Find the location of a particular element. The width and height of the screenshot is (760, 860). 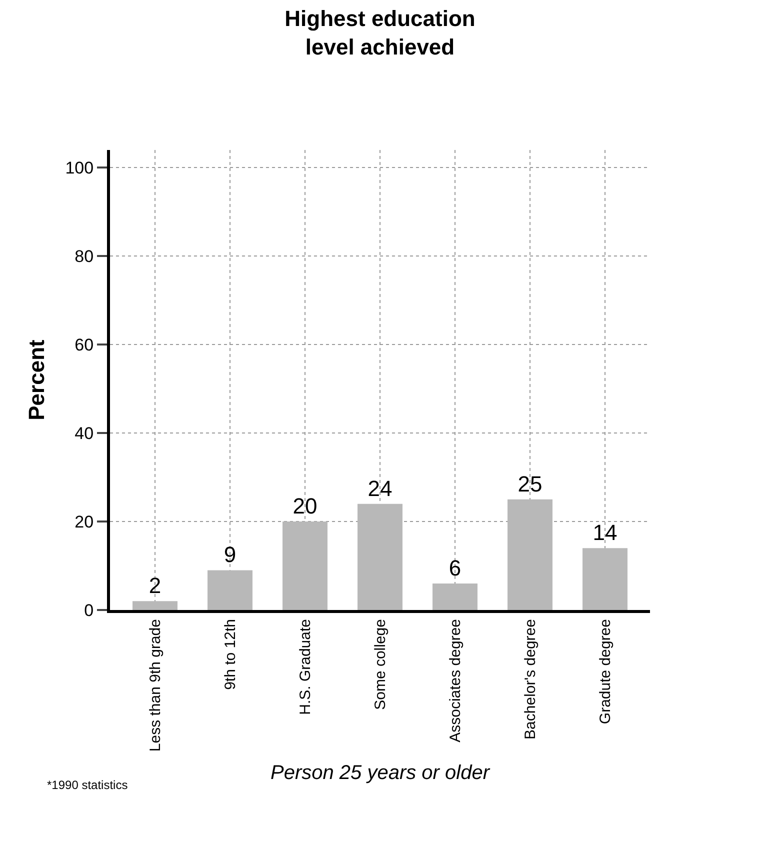

data-label: 6 is located at coordinates (455, 567).